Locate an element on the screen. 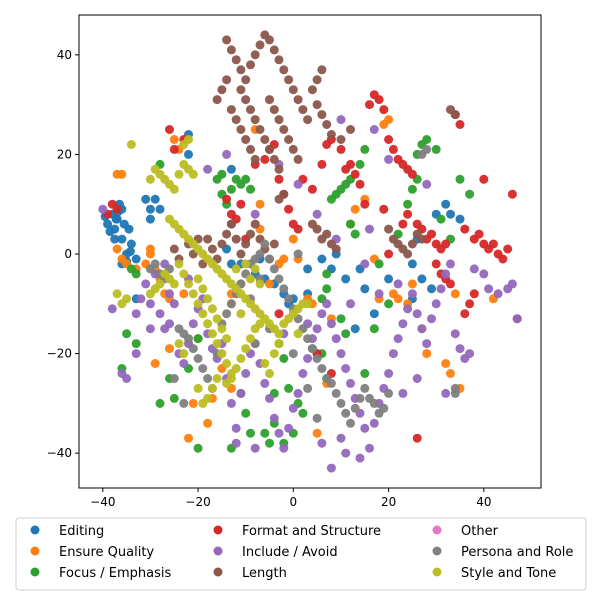 This screenshot has height=600, width=600. x-tick-label: −20 is located at coordinates (197, 502).